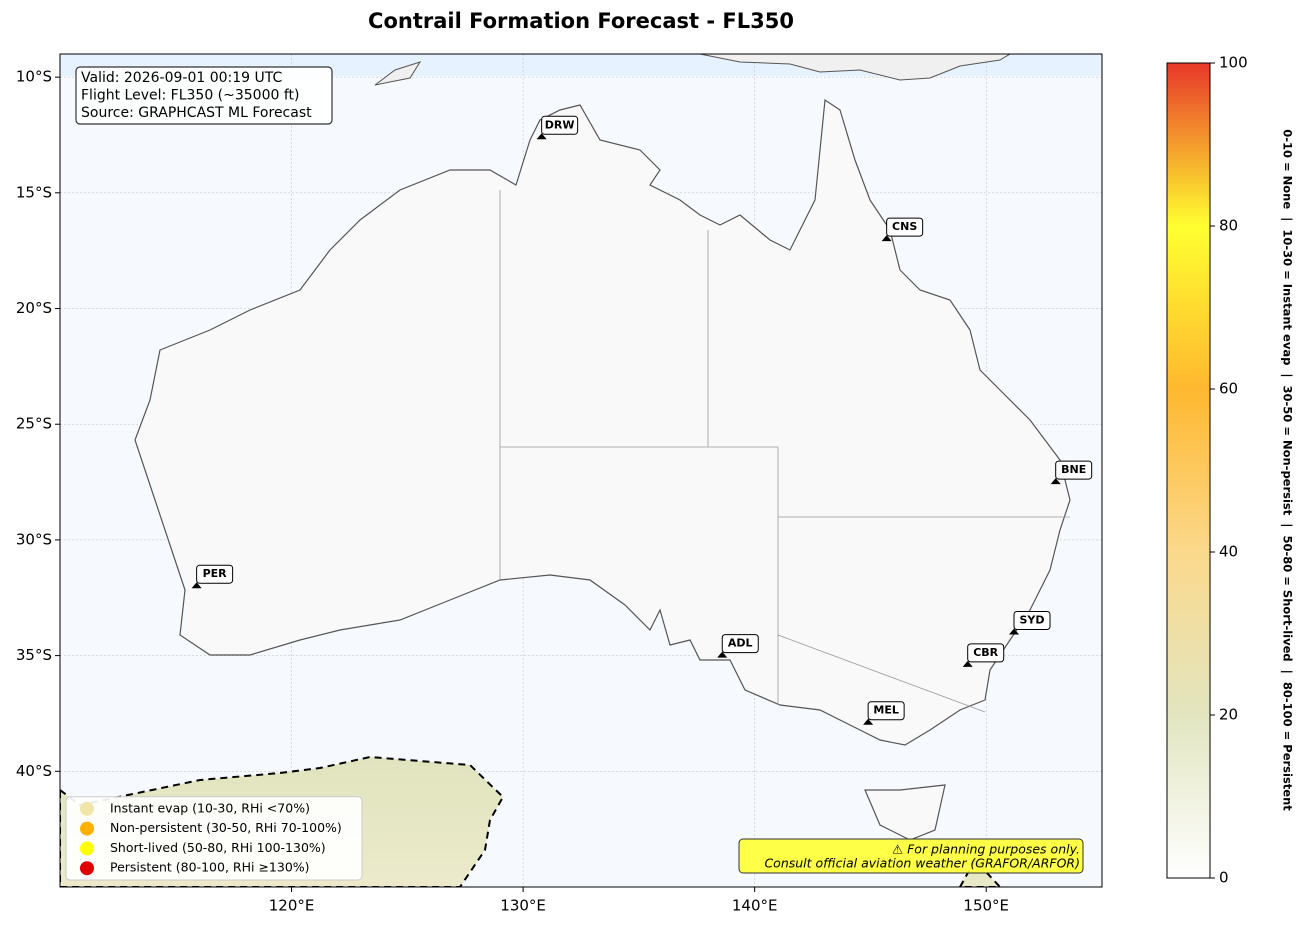 This screenshot has height=926, width=1304. I want to click on colorbar-tick-label: 80, so click(1228, 226).